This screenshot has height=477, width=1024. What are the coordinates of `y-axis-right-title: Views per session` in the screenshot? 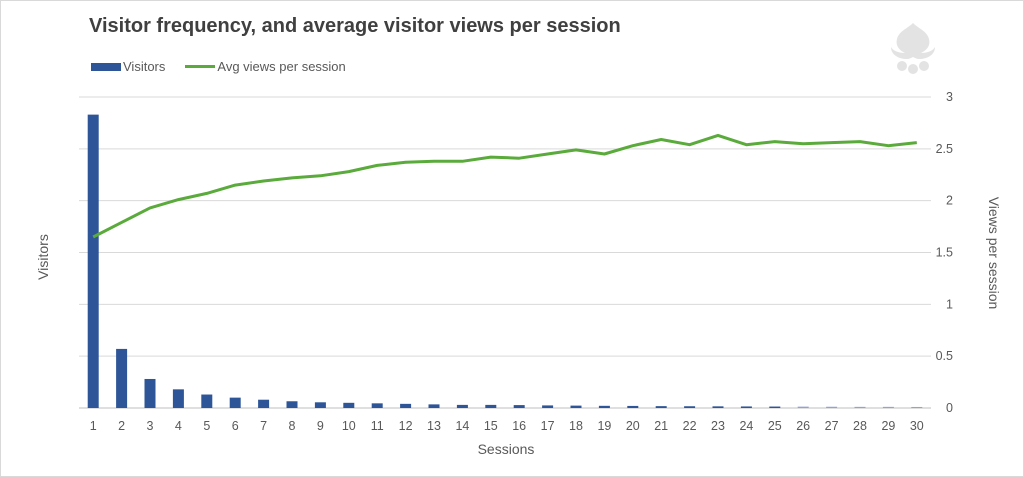 It's located at (994, 253).